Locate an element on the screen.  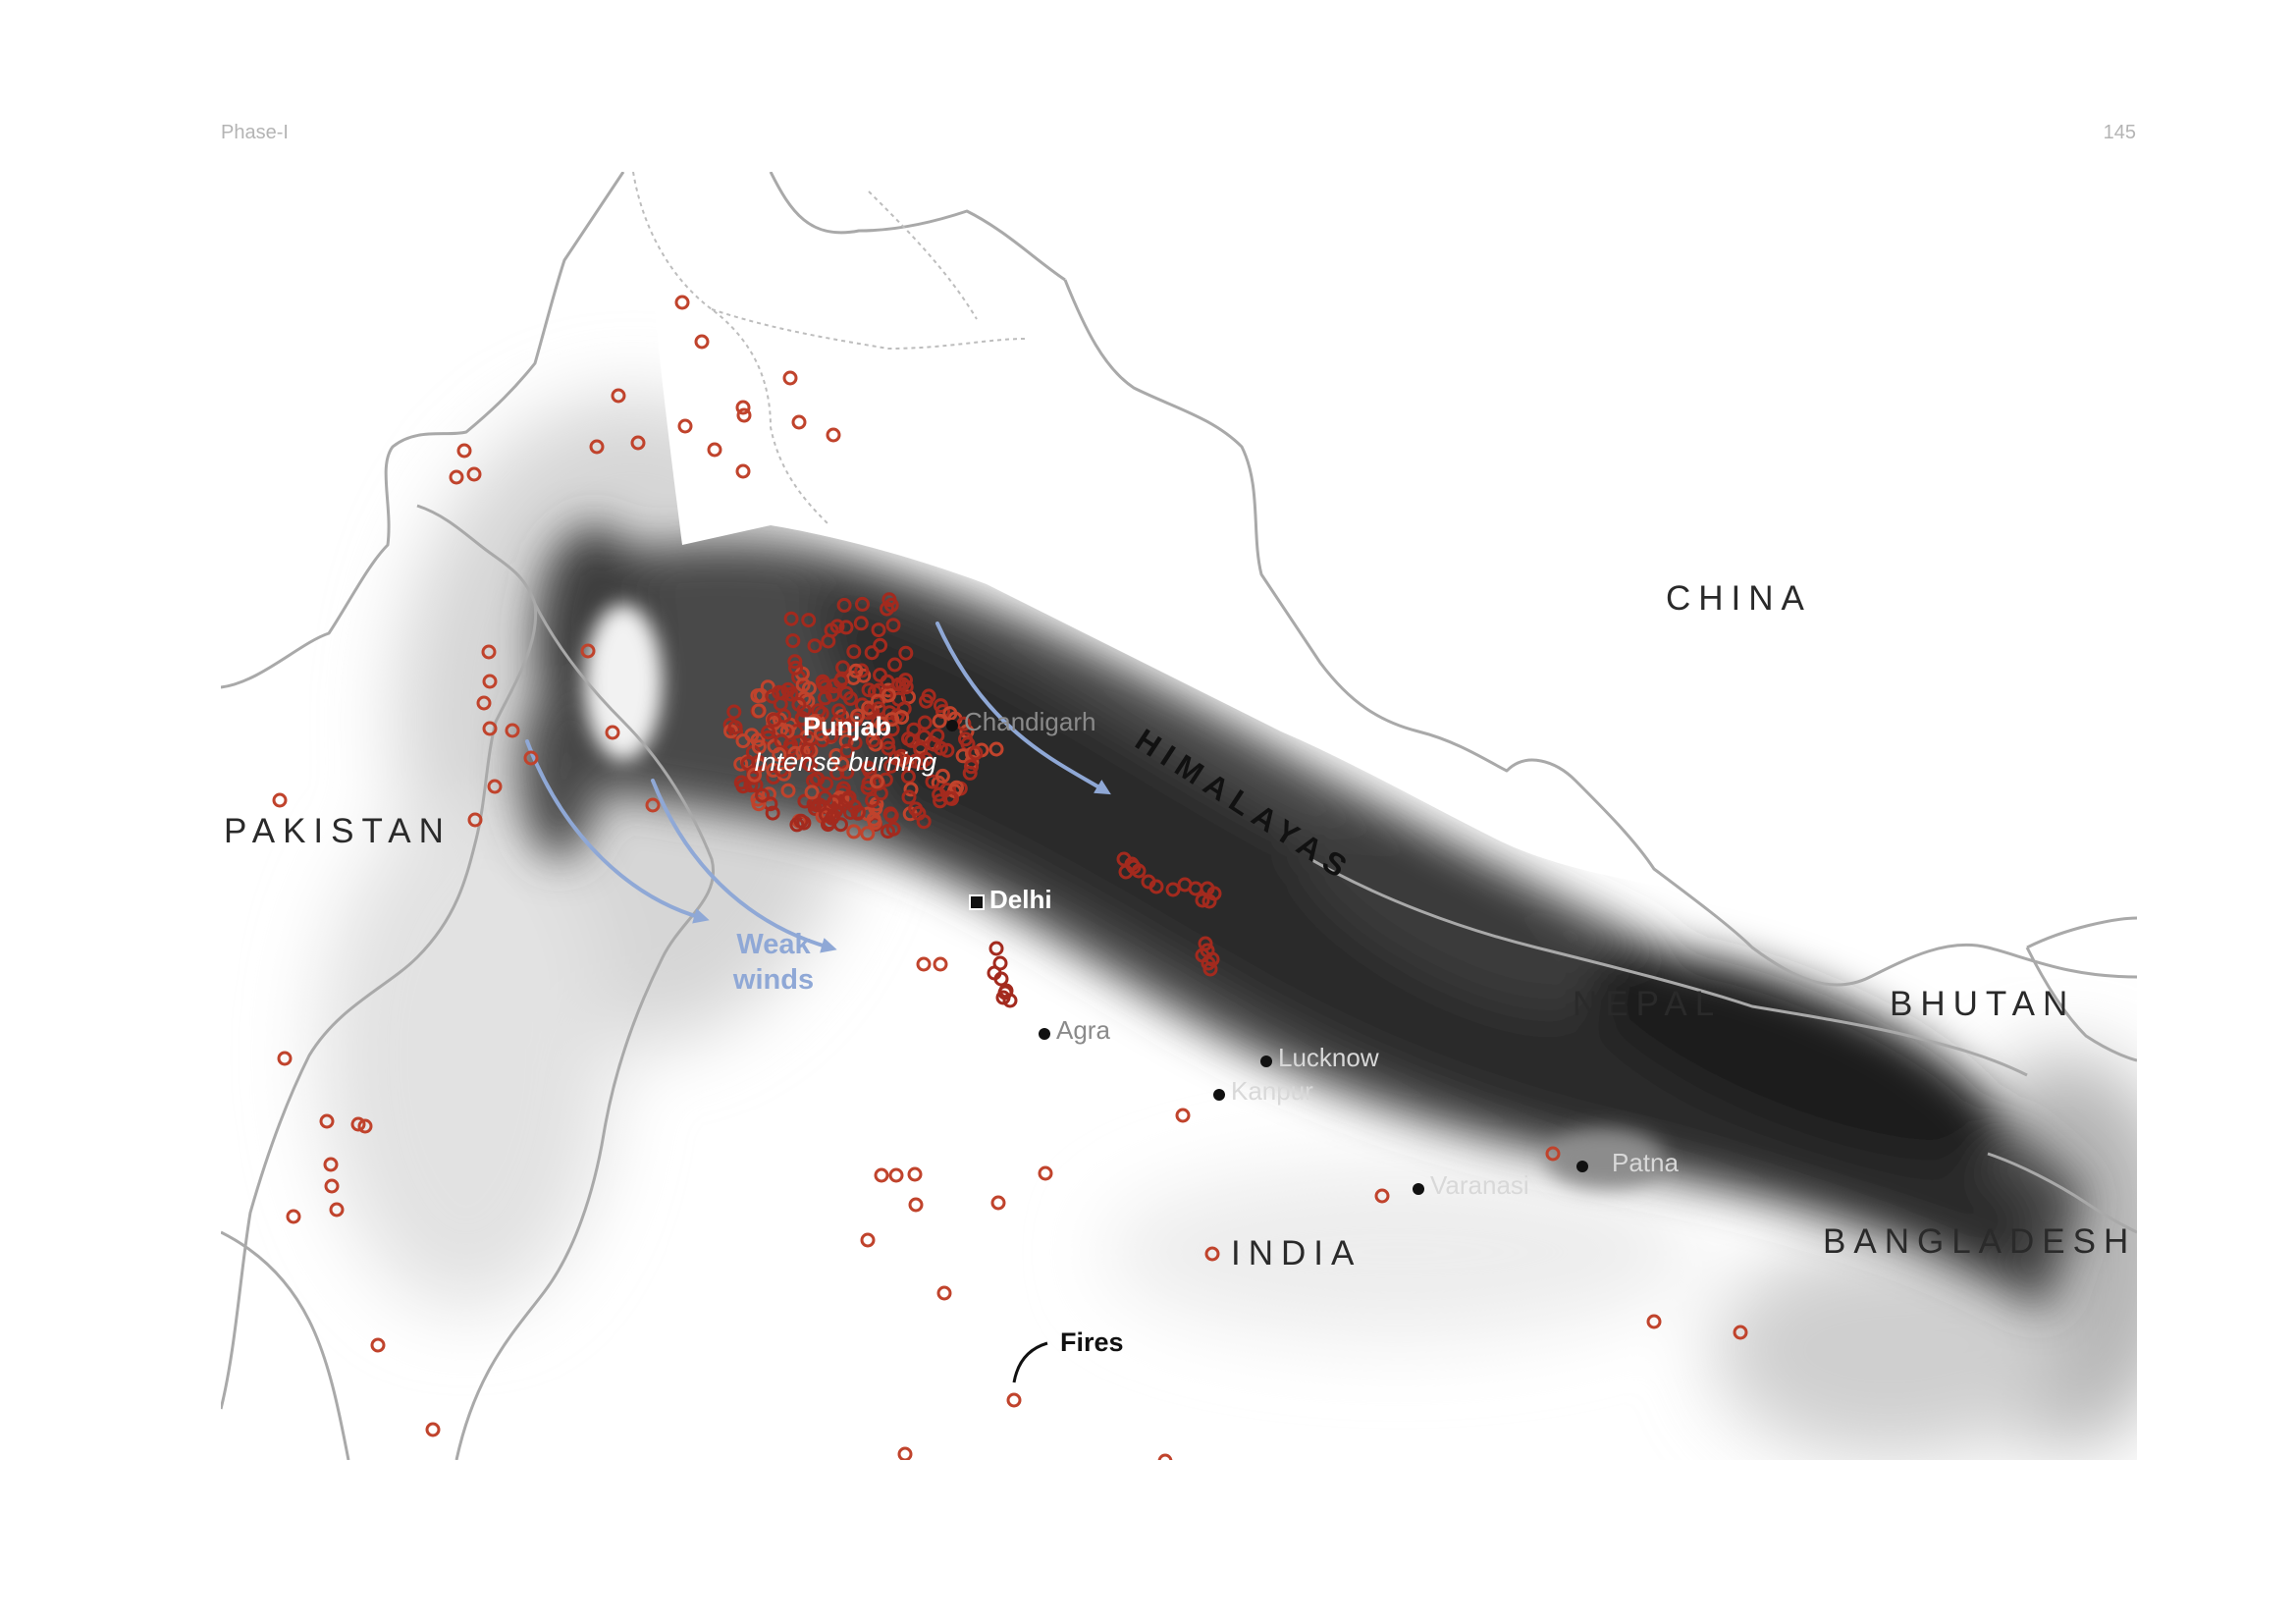
label-fires: Fires is located at coordinates (1092, 1342).